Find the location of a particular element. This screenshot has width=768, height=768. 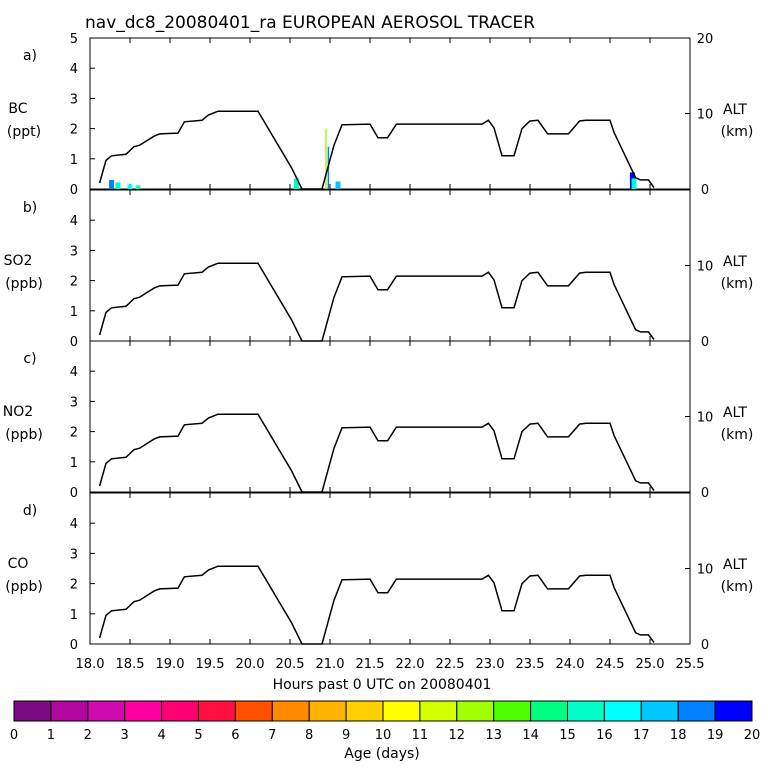

x-tick-label: 24.5 is located at coordinates (610, 664).